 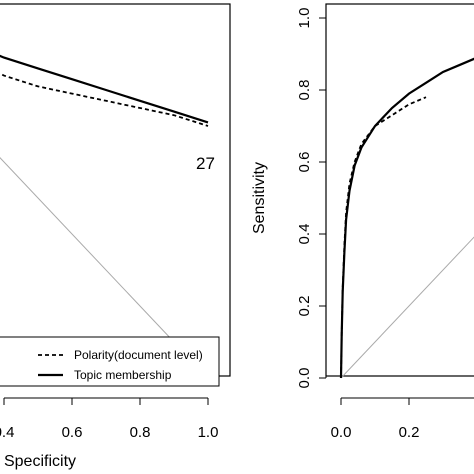 I want to click on x-tick-label: 0.6, so click(x=72, y=432).